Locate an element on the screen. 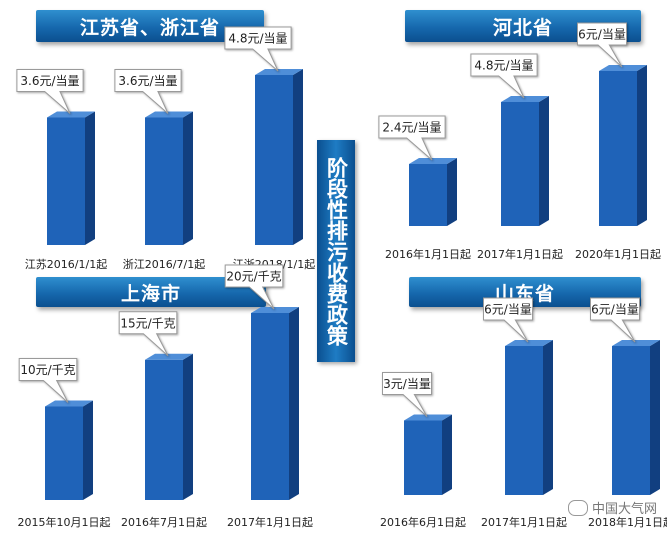  data-label-text: 20元/千克 is located at coordinates (253, 277).